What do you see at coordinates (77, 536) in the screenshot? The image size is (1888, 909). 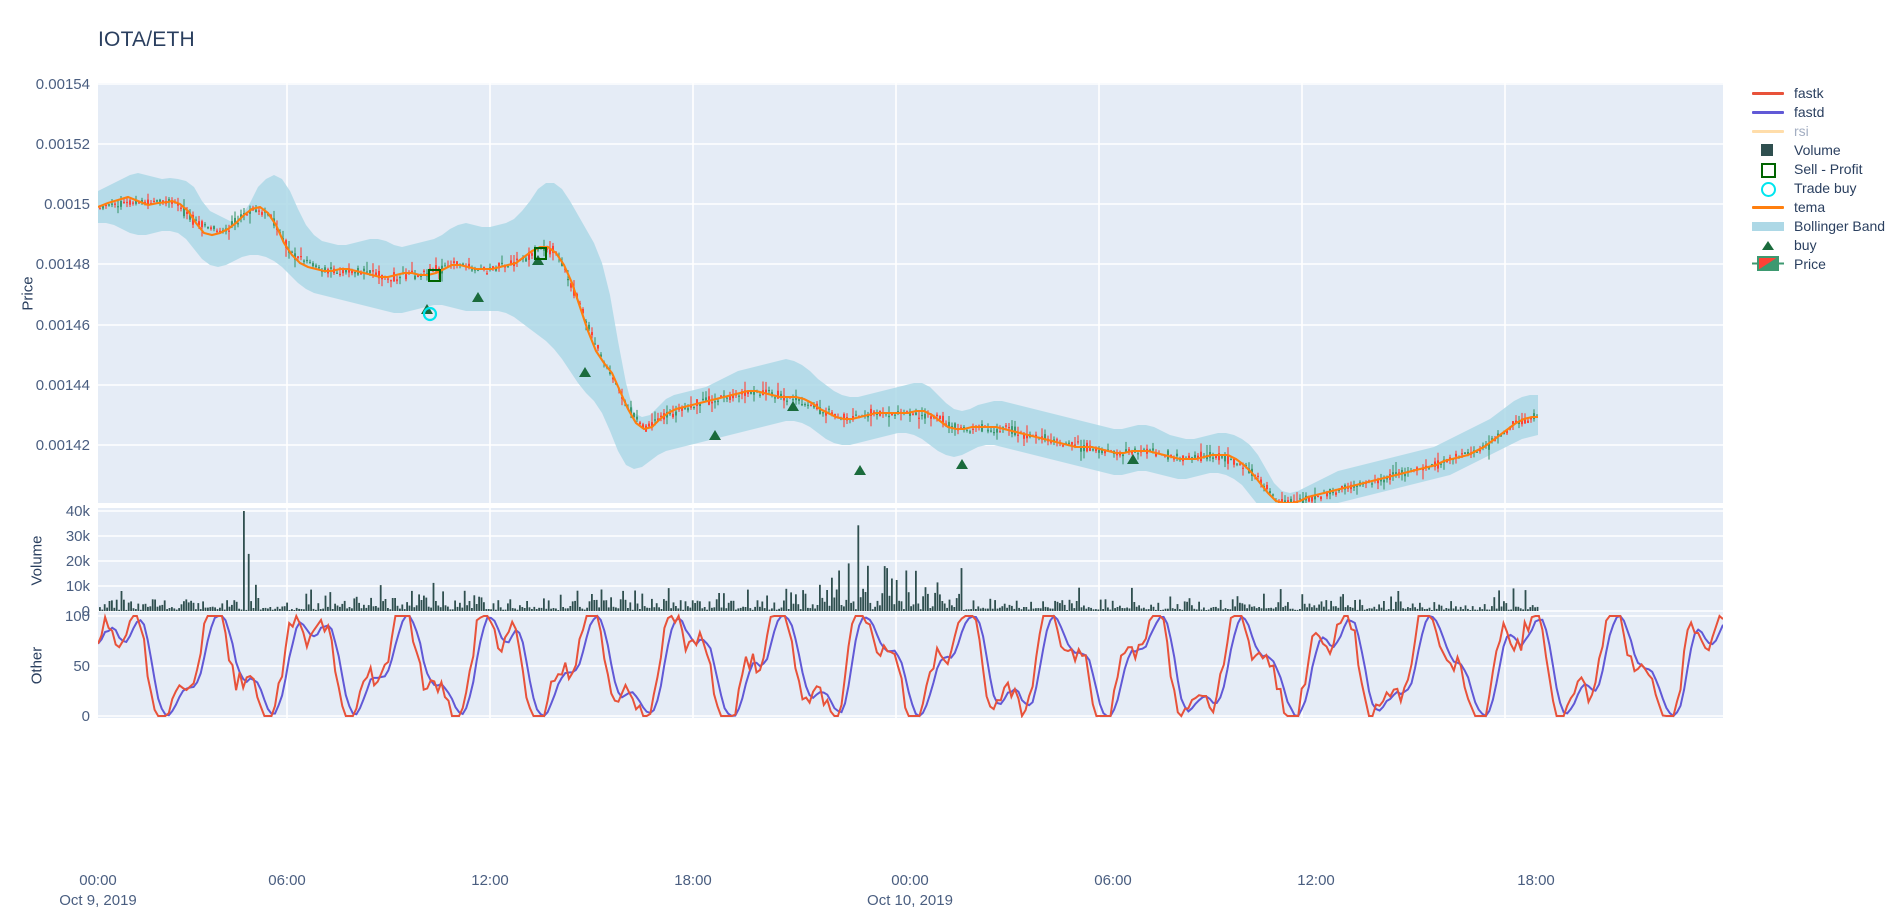 I see `volume-ytick-1: 30k` at bounding box center [77, 536].